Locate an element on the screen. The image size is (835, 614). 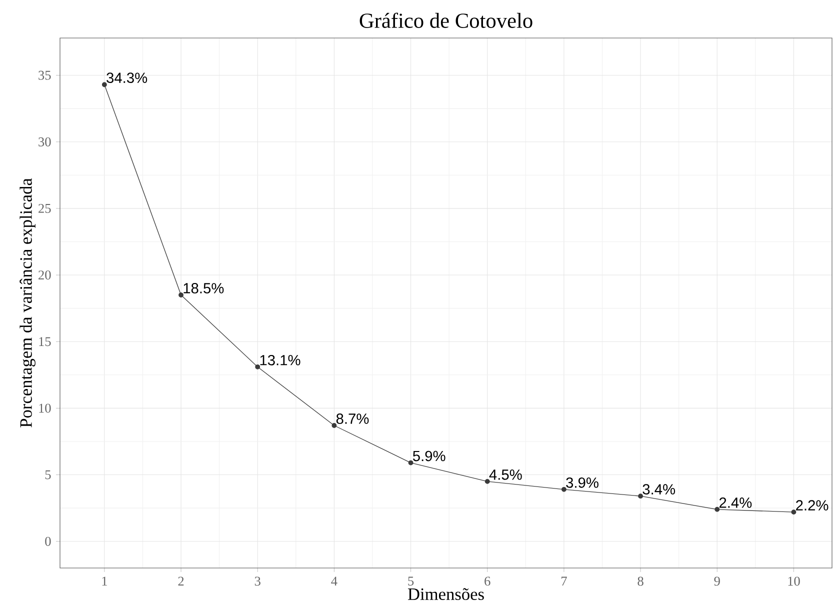
x-tick-label: 9 is located at coordinates (717, 581).